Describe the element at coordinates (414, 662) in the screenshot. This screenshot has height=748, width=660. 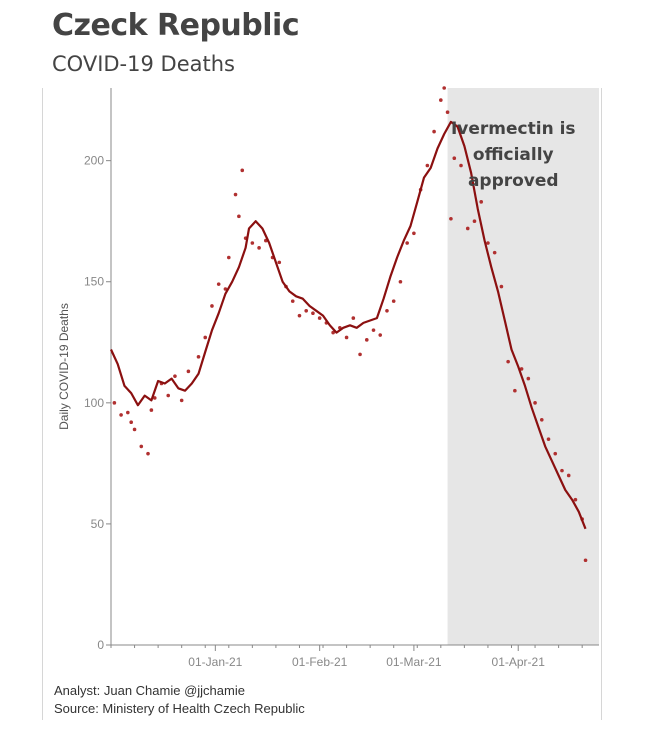
I see `x-tick-label: 01-Mar-21` at that location.